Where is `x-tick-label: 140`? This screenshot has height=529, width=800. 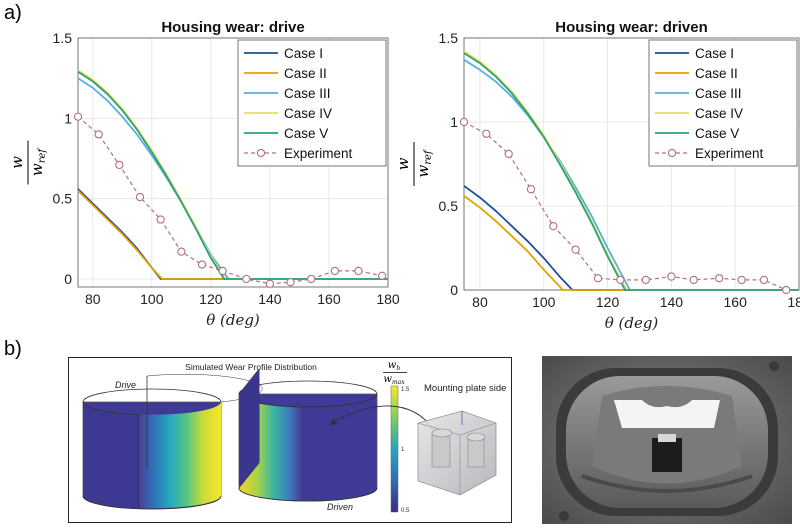 x-tick-label: 140 is located at coordinates (270, 299).